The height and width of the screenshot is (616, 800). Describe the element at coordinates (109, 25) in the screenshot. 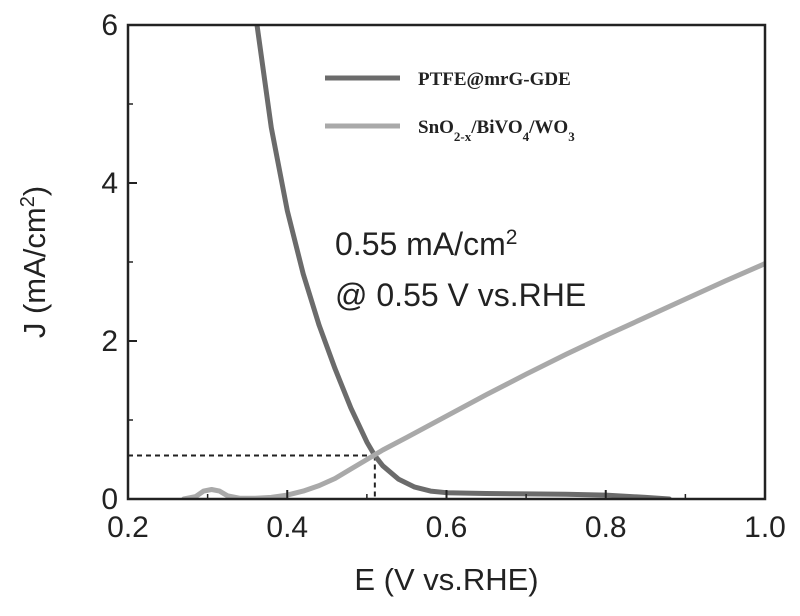

I see `y-tick-label: 6` at that location.